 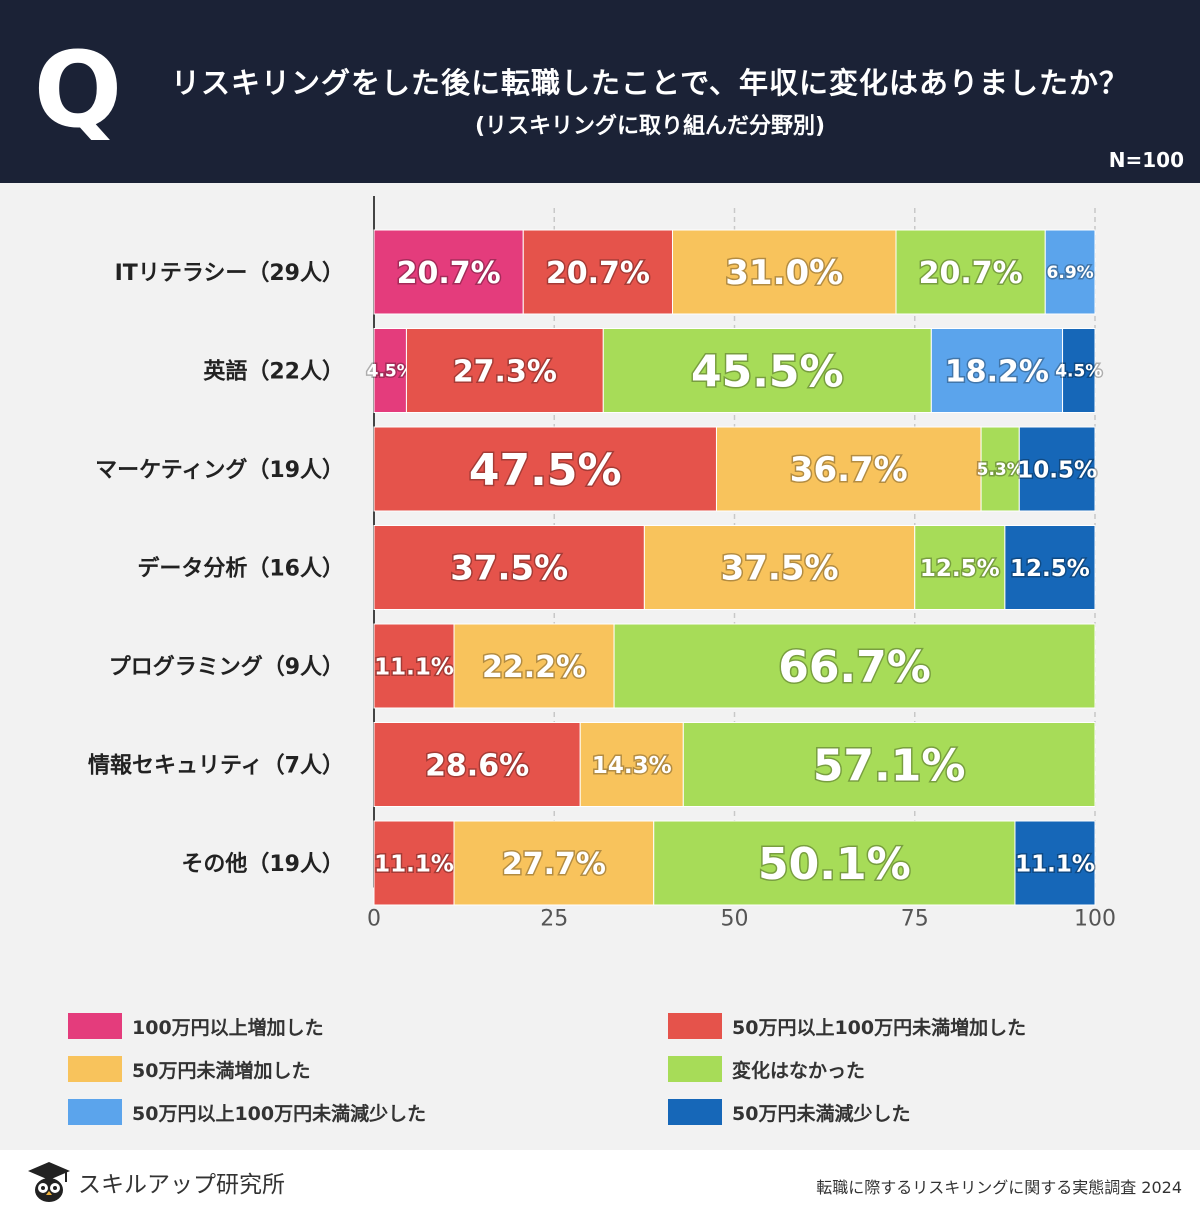 I want to click on data-label: 36.7%, so click(x=849, y=470).